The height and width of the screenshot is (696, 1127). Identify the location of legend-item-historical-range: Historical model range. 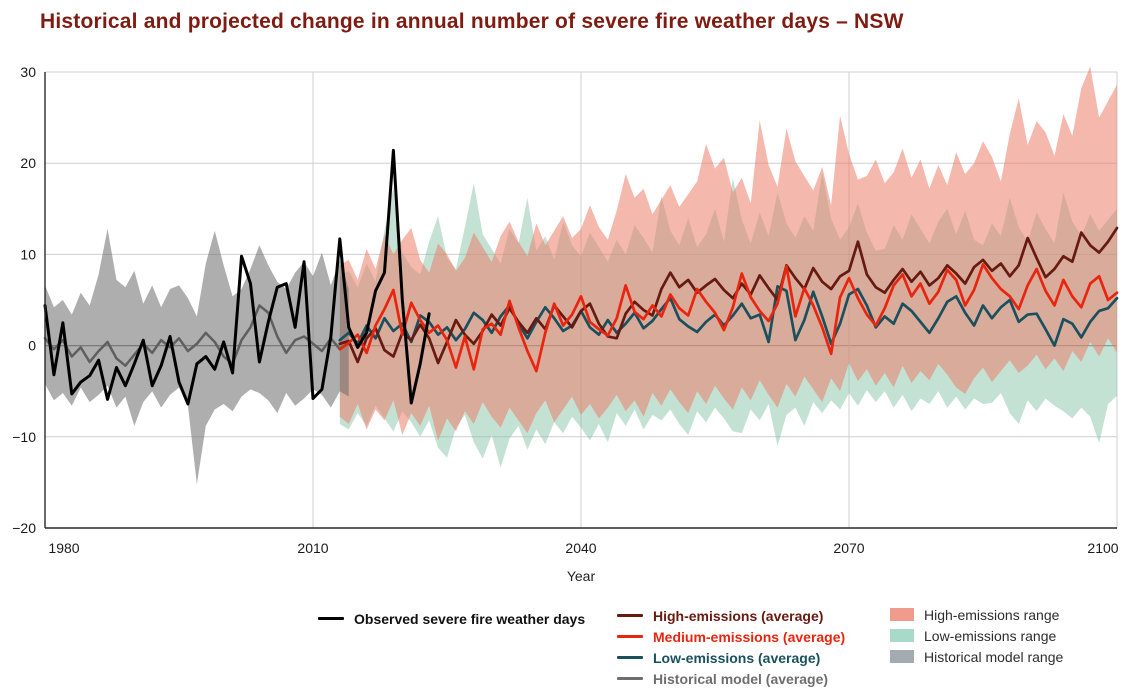
(976, 656).